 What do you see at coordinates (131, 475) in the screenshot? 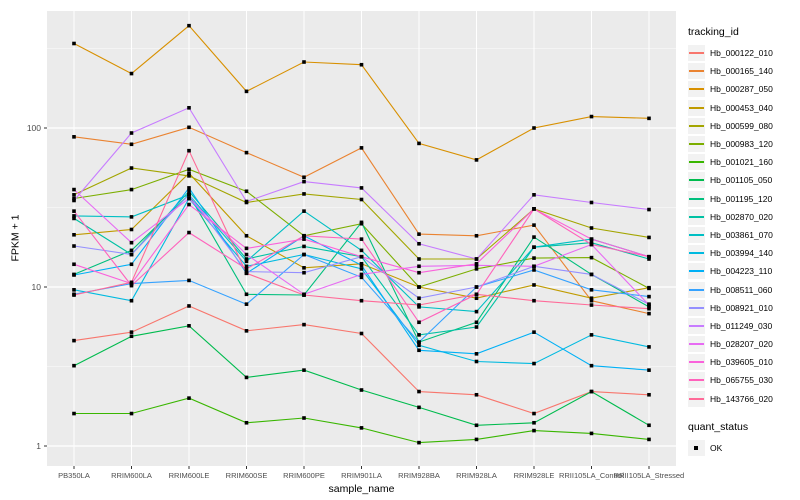
I see `x-tick-label: RRIM600LA` at bounding box center [131, 475].